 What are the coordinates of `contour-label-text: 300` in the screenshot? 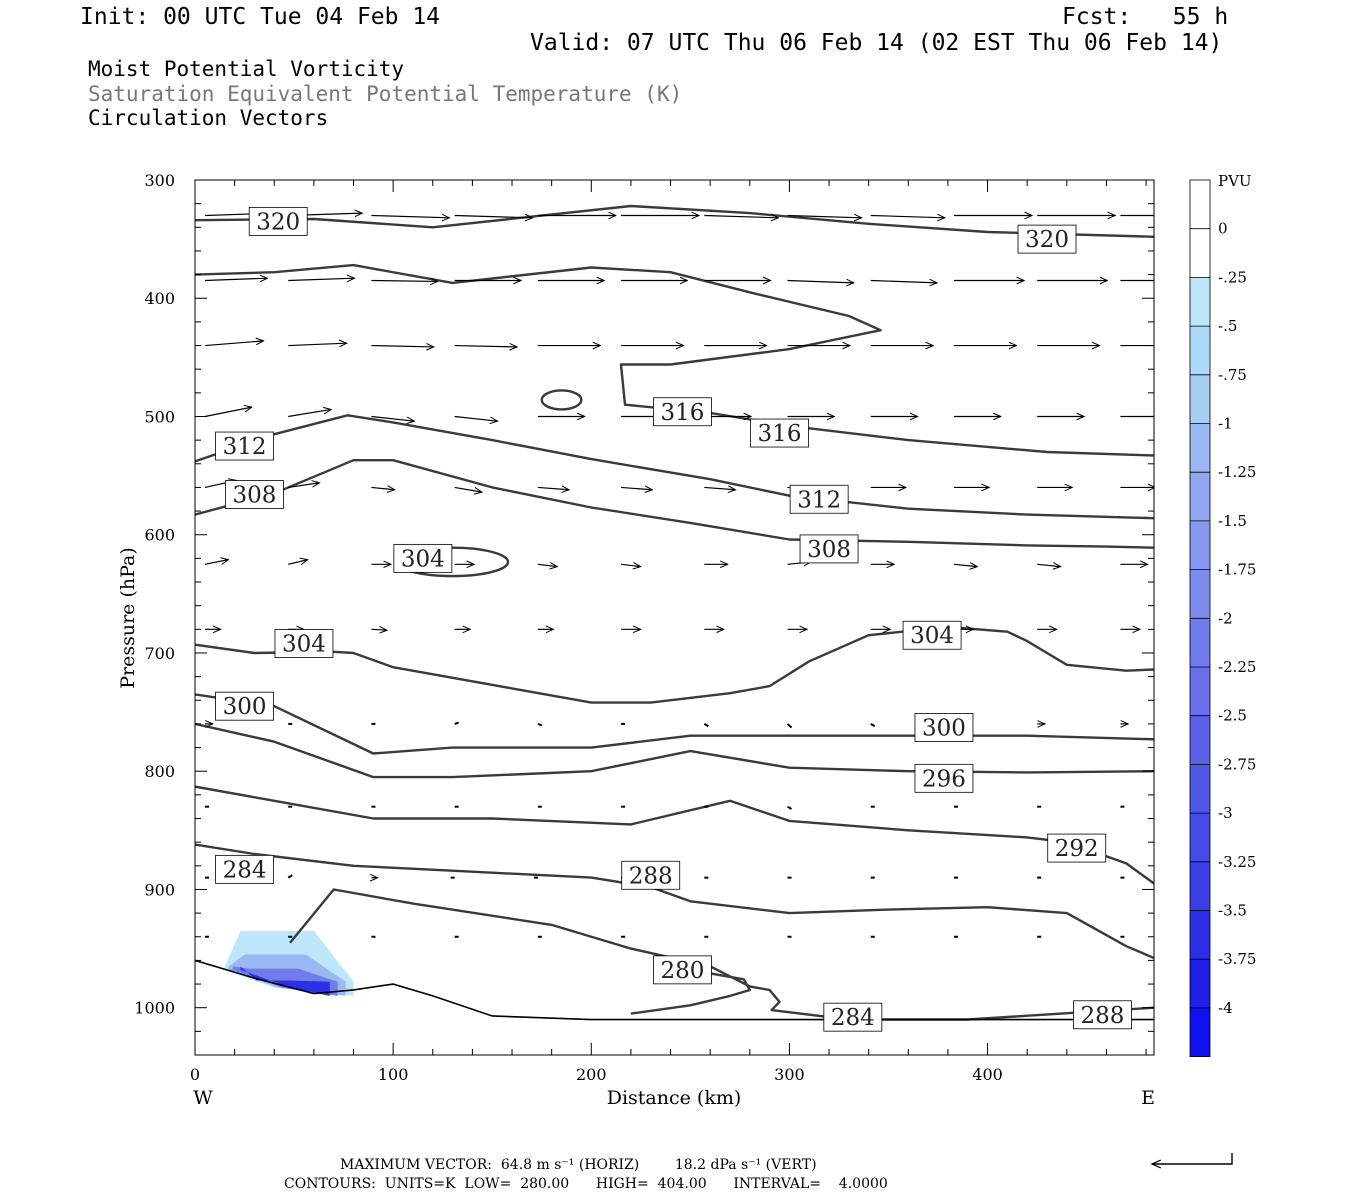 It's located at (245, 707).